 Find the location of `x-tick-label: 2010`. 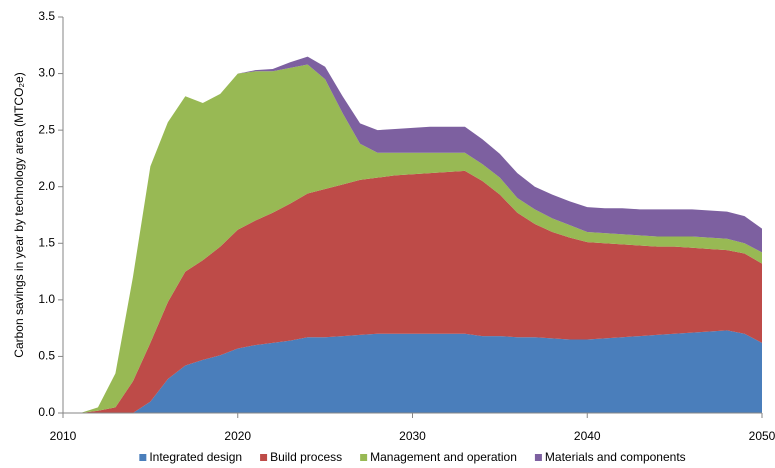

x-tick-label: 2010 is located at coordinates (63, 436).